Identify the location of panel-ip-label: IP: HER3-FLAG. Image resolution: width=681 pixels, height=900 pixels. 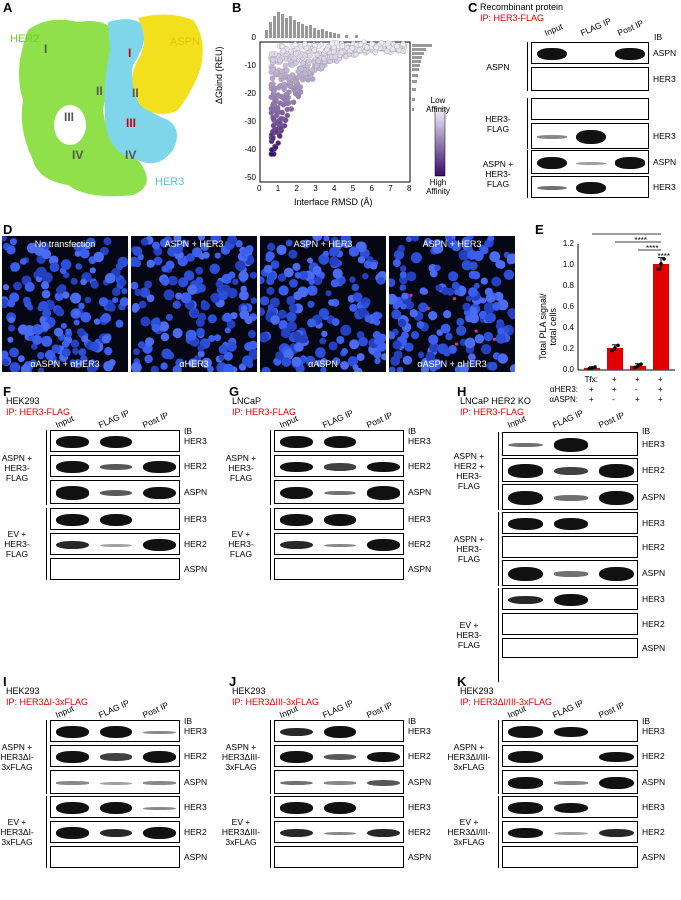
(264, 412).